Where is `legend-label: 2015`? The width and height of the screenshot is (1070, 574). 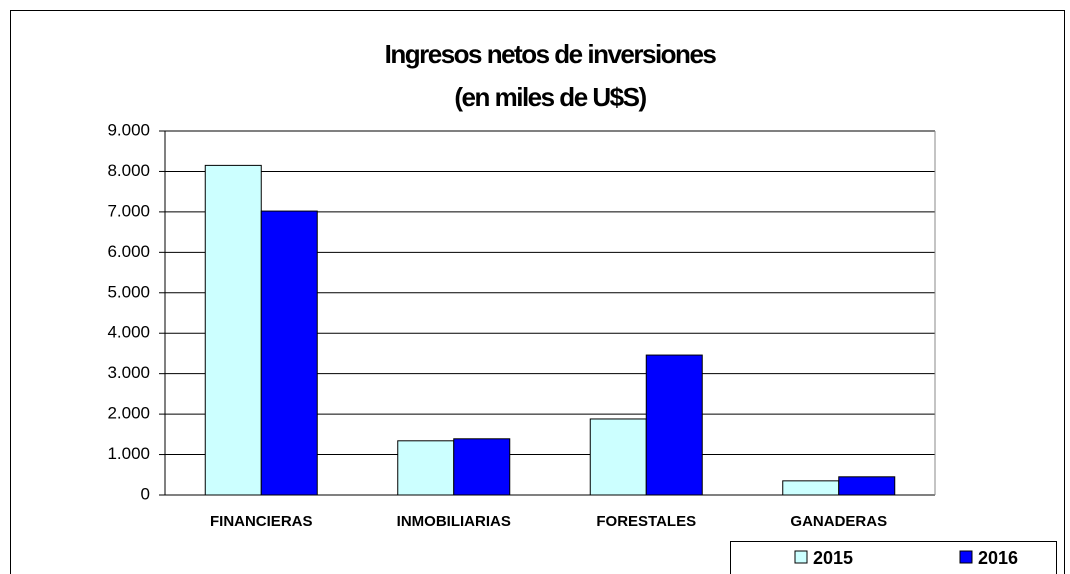 legend-label: 2015 is located at coordinates (833, 558).